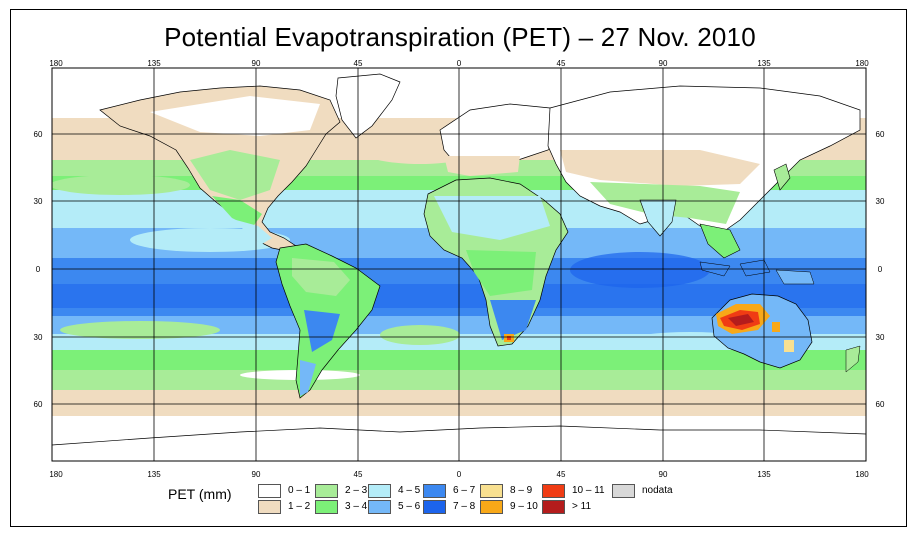 This screenshot has height=539, width=920. I want to click on patch-s-atlantic-green, so click(420, 335).